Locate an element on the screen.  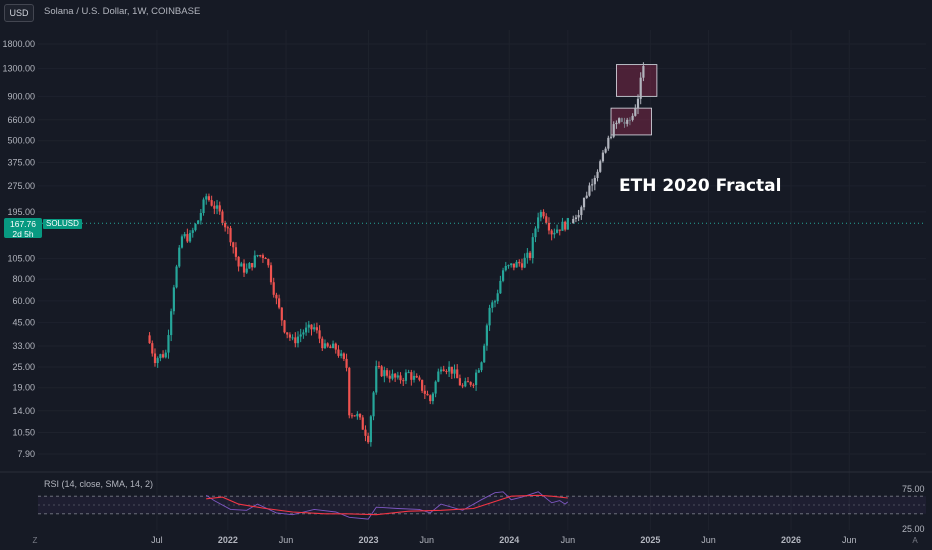
y-tick-label: 45.00 is located at coordinates (23, 323).